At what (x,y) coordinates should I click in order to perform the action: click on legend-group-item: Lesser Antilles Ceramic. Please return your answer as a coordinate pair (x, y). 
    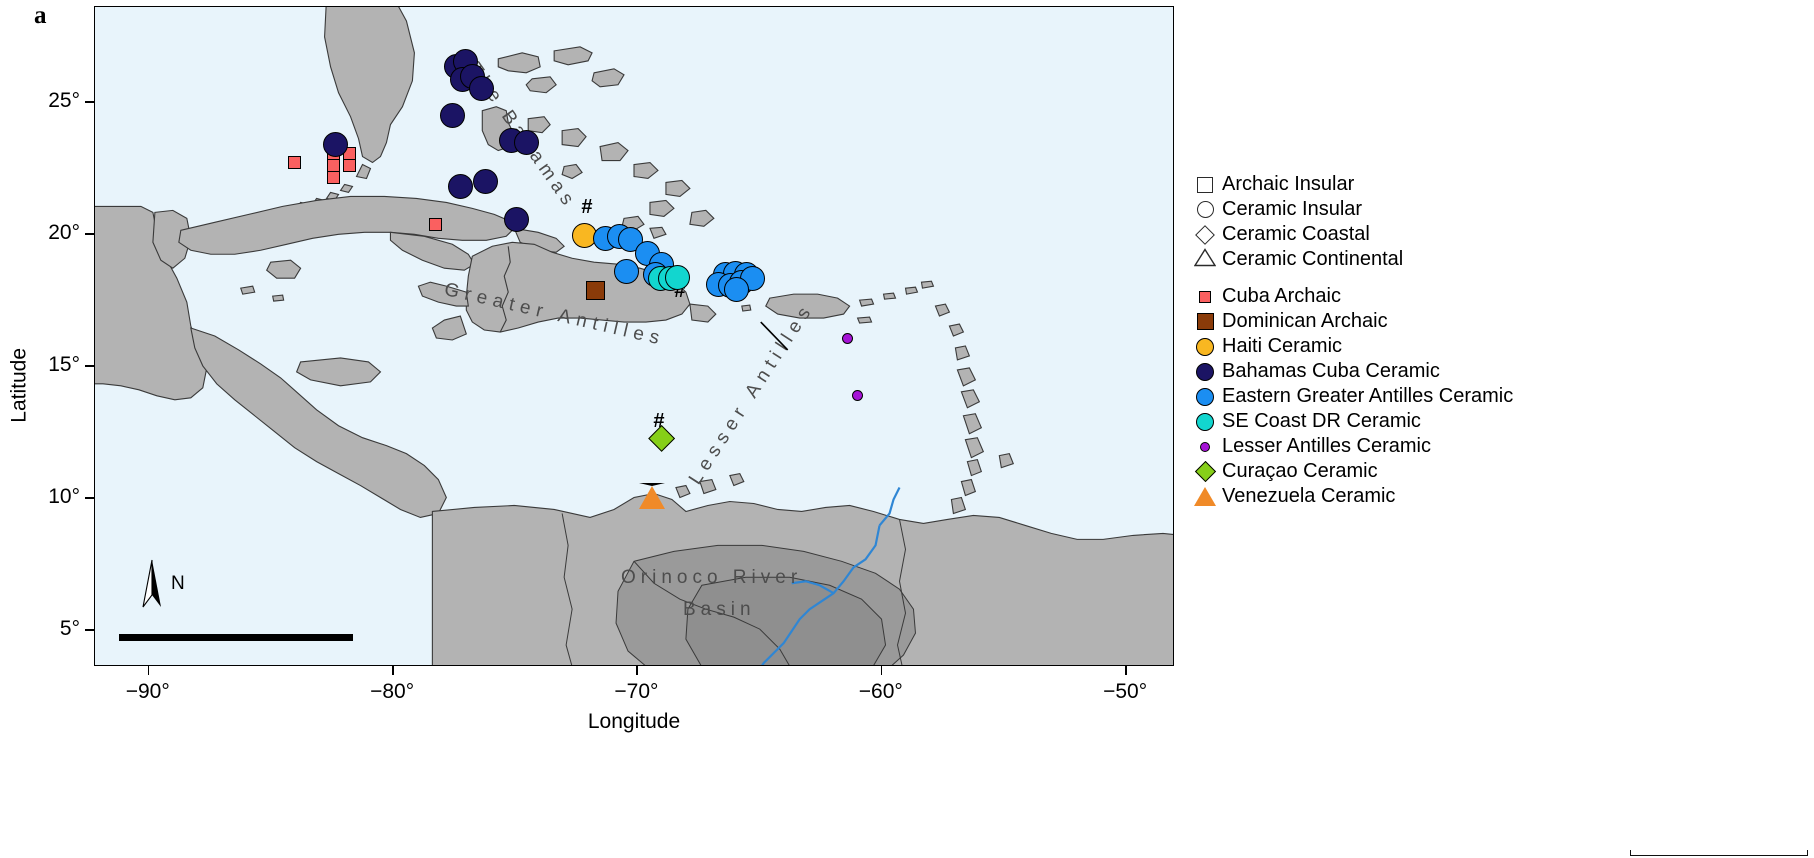
    Looking at the image, I should click on (1388, 446).